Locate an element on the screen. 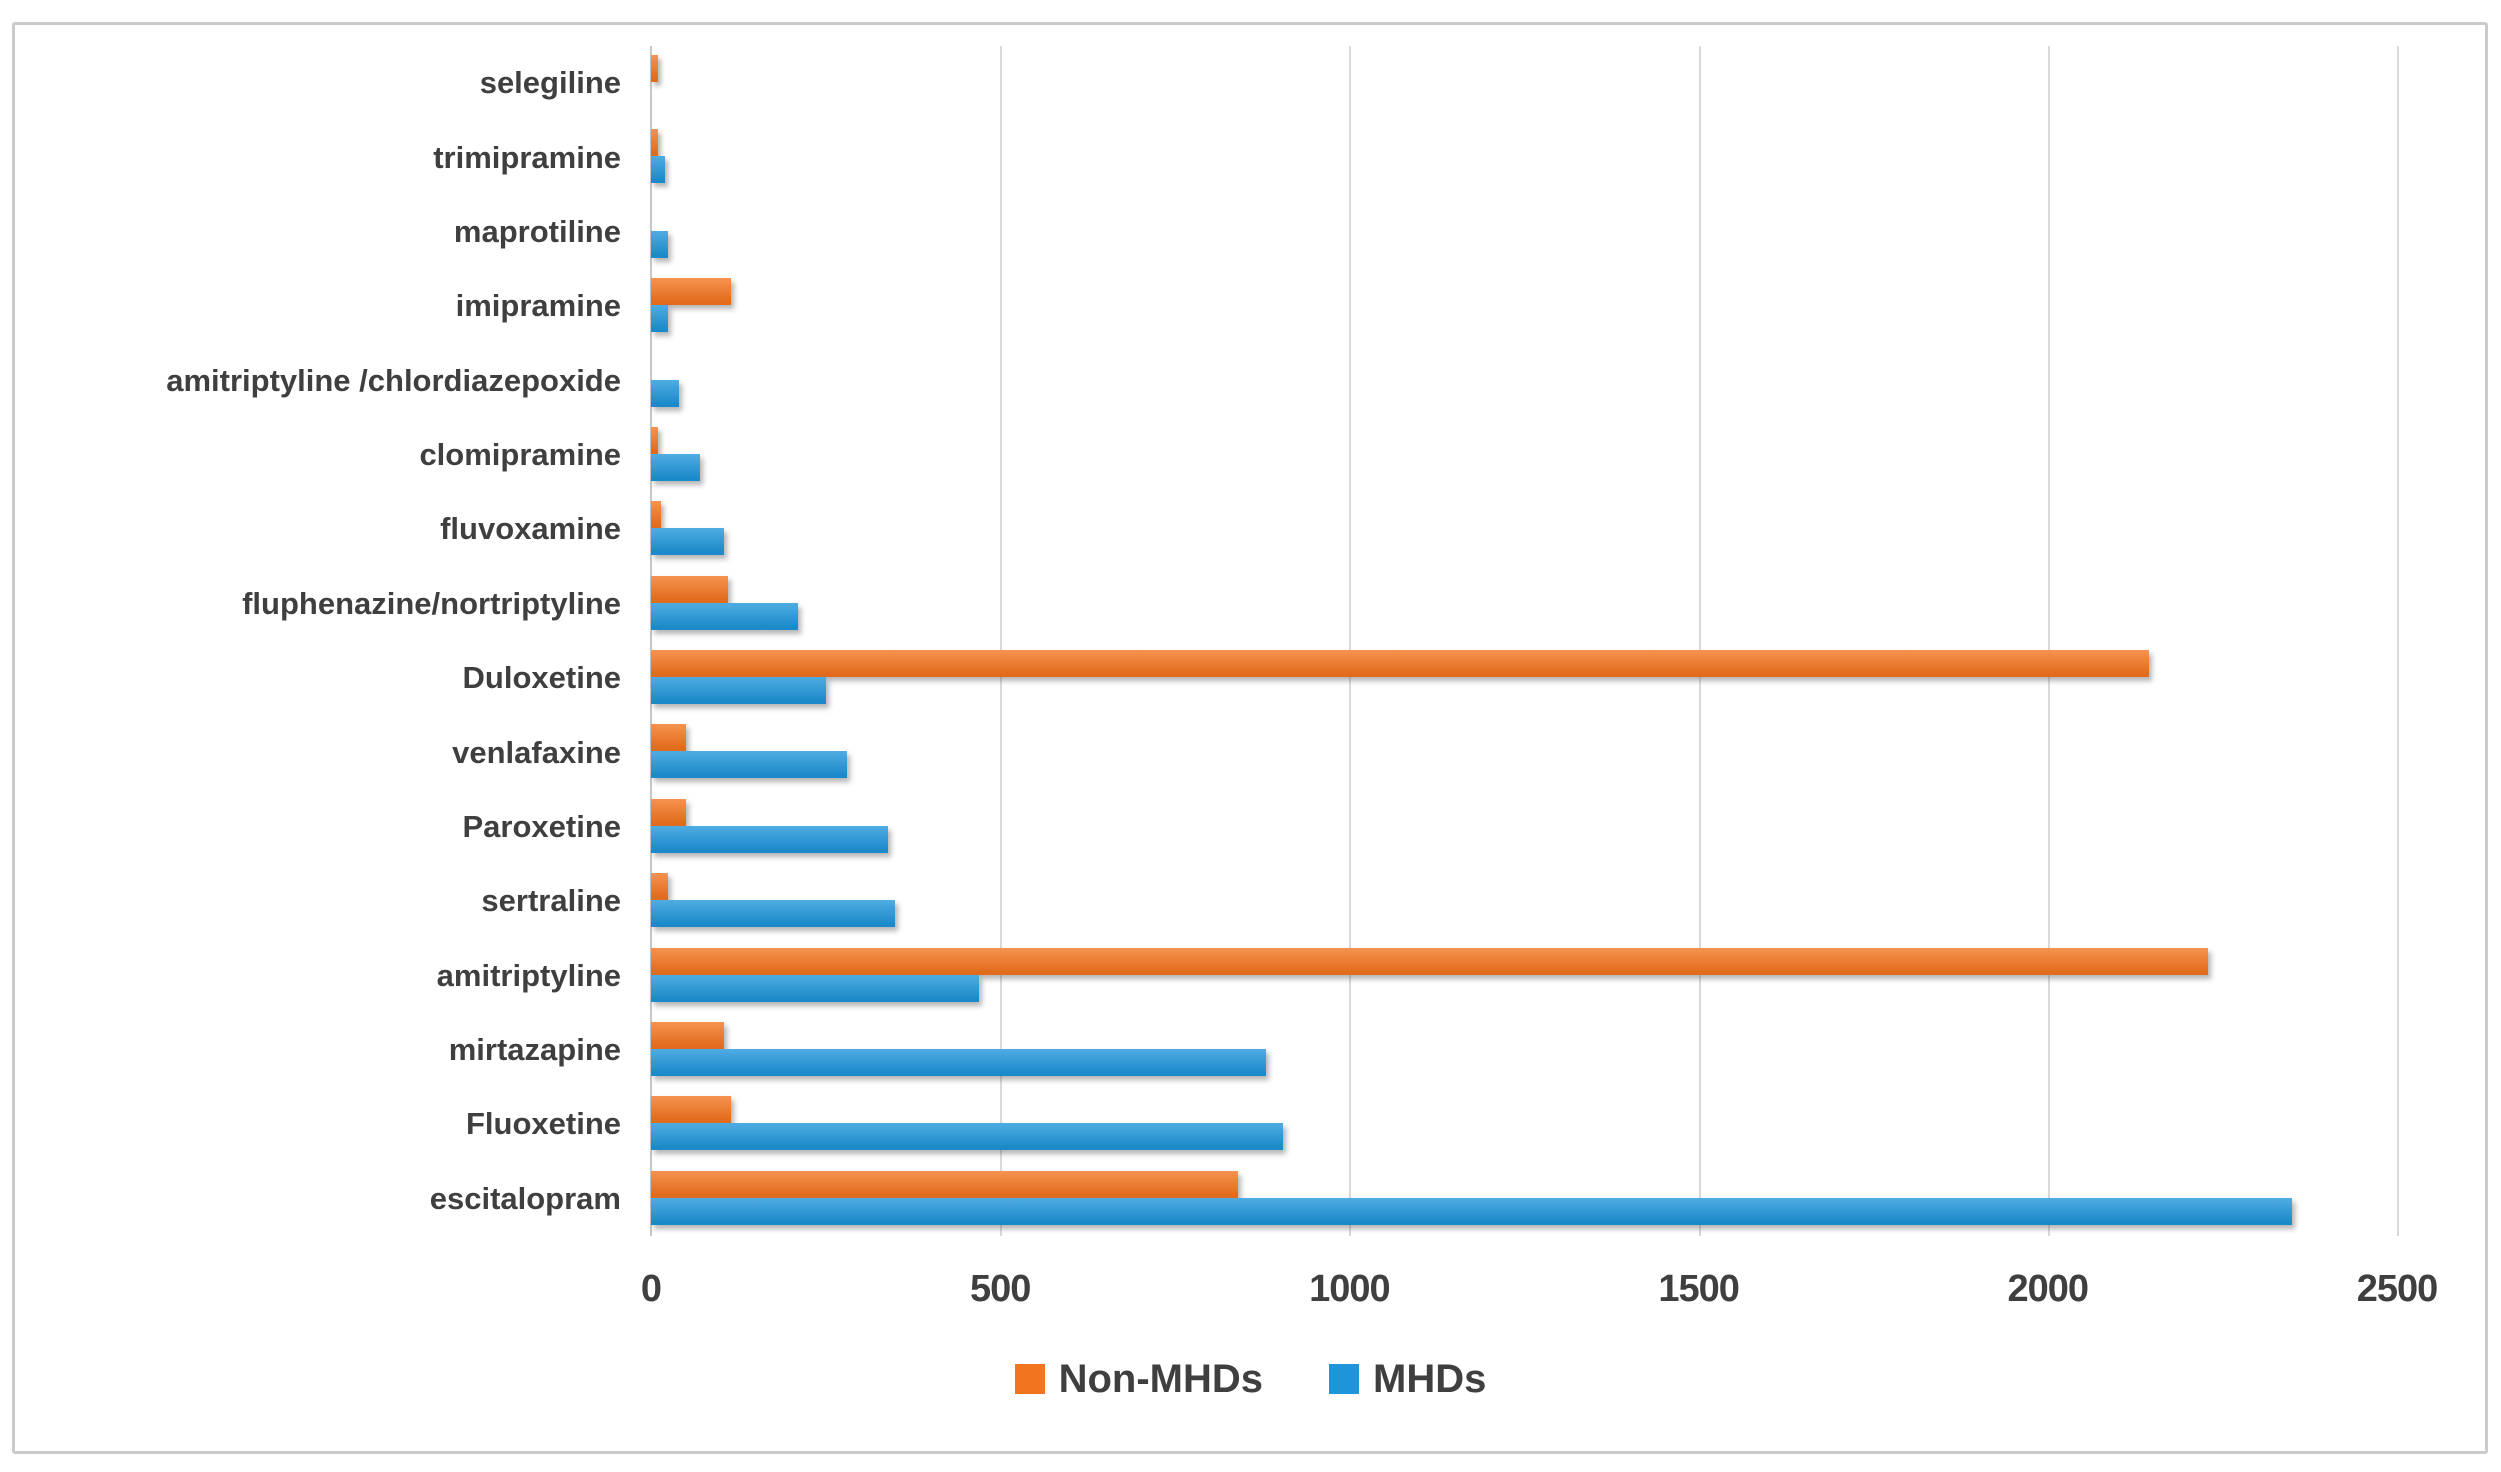  category-label: trimipramine is located at coordinates (527, 157).